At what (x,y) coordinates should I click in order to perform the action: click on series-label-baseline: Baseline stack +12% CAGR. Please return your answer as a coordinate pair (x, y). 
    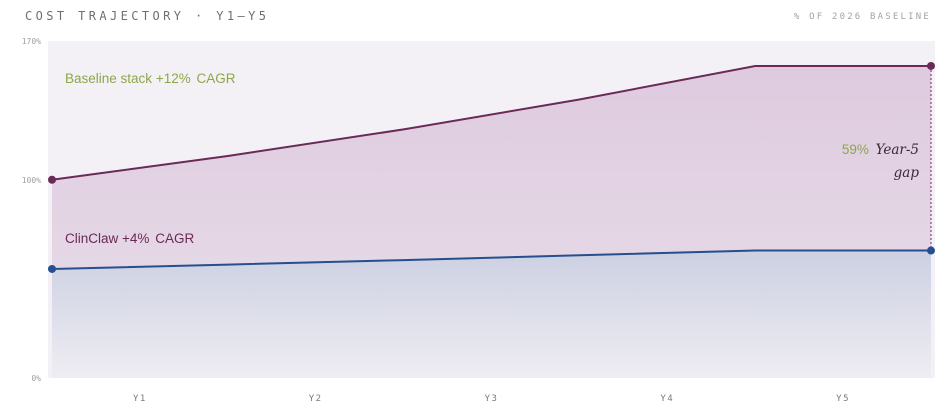
    Looking at the image, I should click on (150, 78).